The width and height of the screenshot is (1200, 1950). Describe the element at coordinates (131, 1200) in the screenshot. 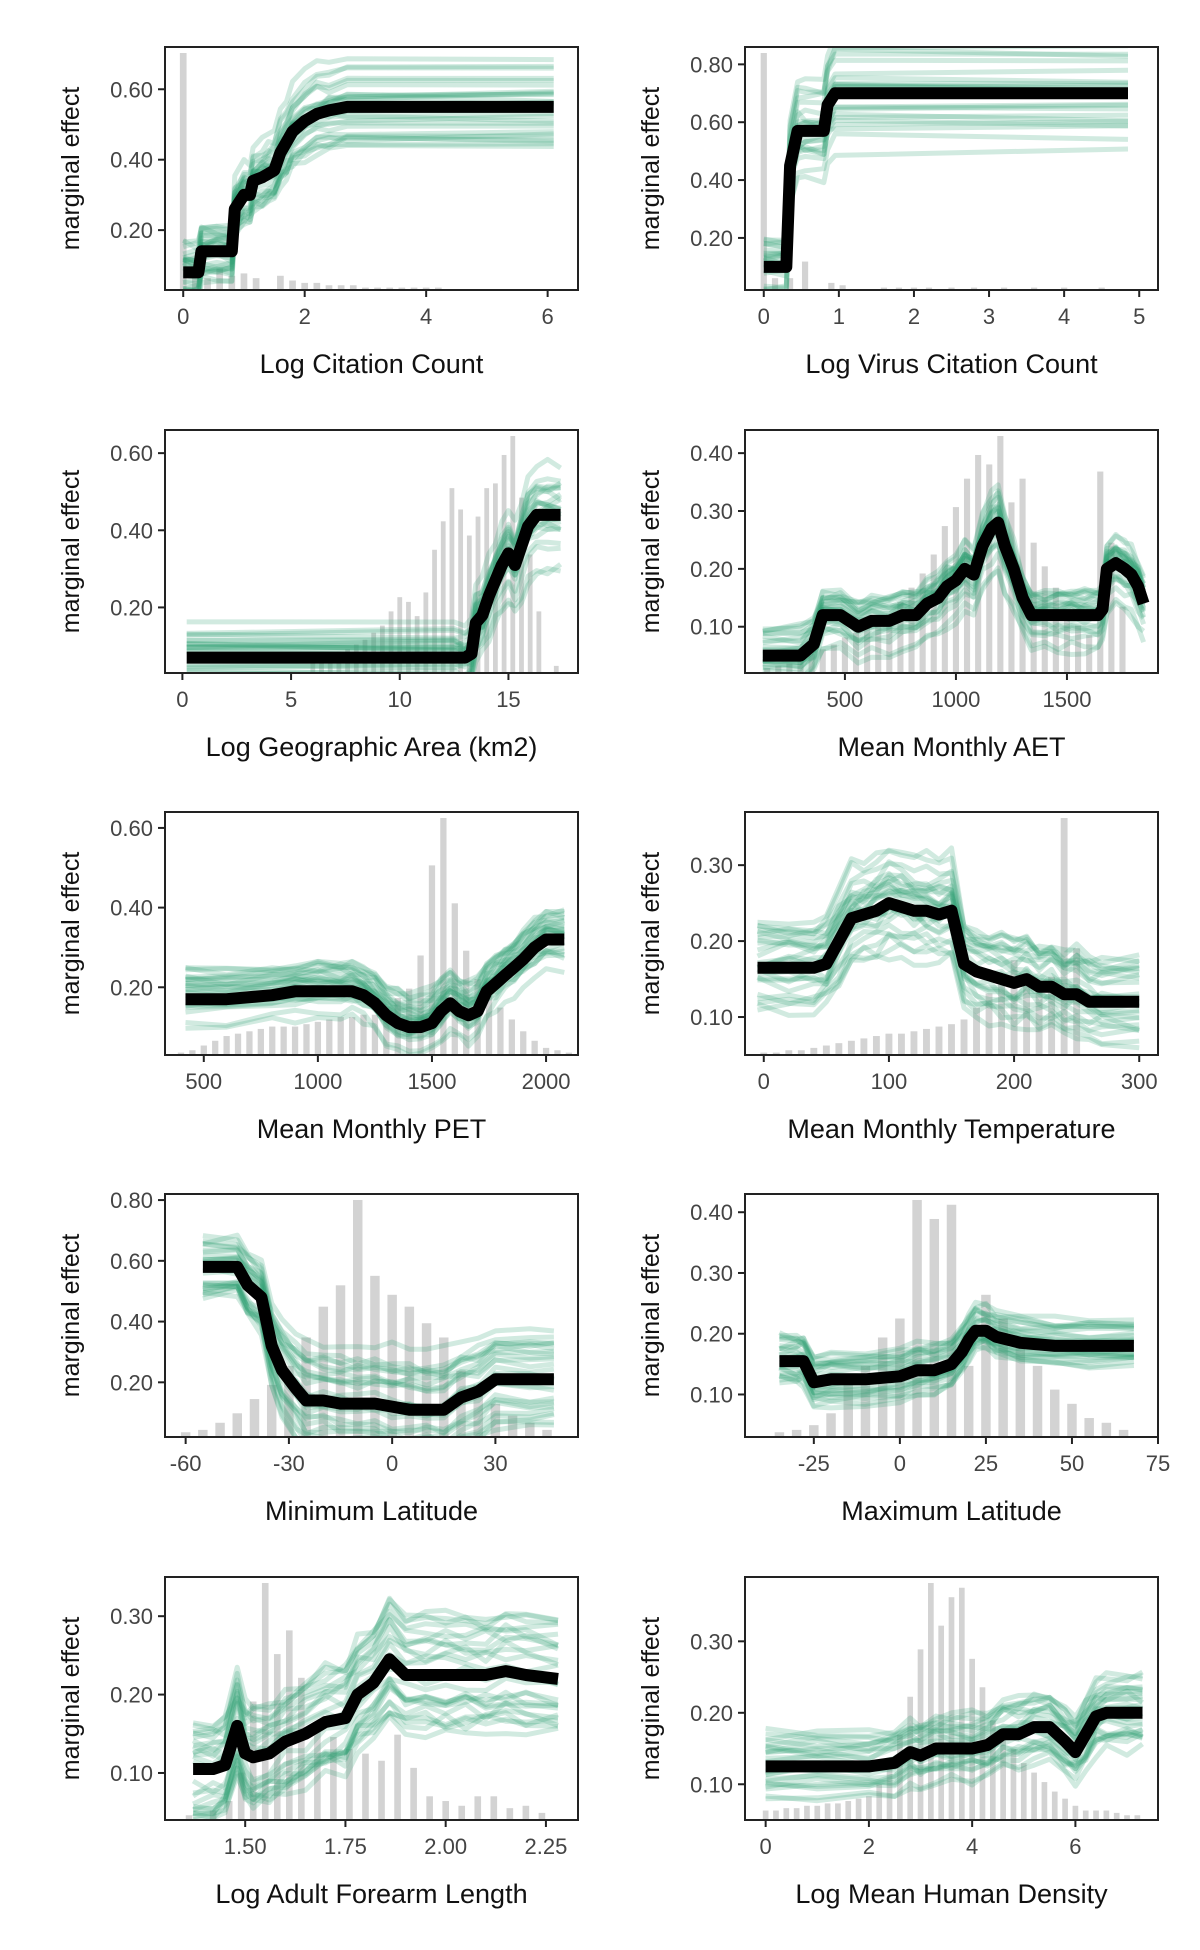

I see `y-tick-label: 0.80` at that location.